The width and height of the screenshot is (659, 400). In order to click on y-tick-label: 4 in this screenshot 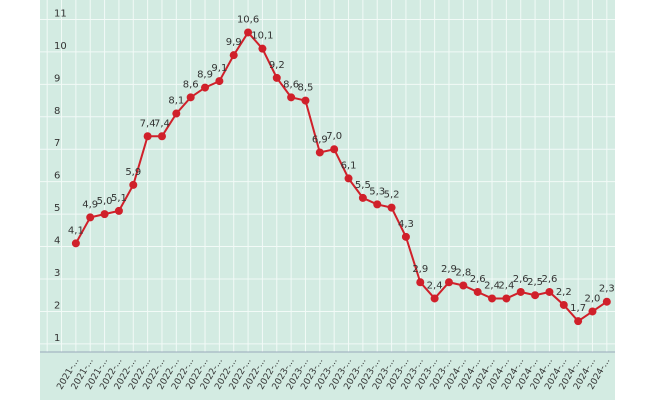, I will do `click(57, 241)`.